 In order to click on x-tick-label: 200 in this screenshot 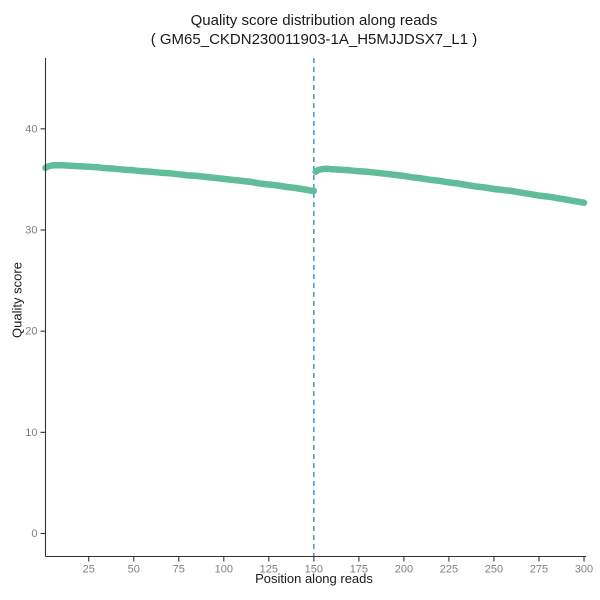, I will do `click(404, 570)`.